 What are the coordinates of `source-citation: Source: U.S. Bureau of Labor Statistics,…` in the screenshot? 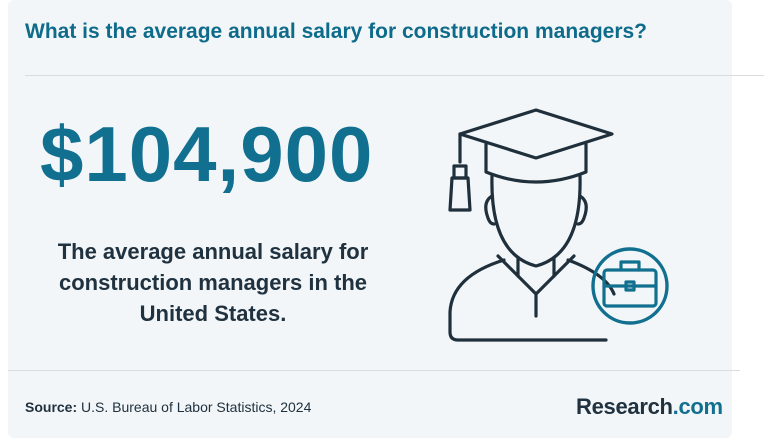 It's located at (168, 407).